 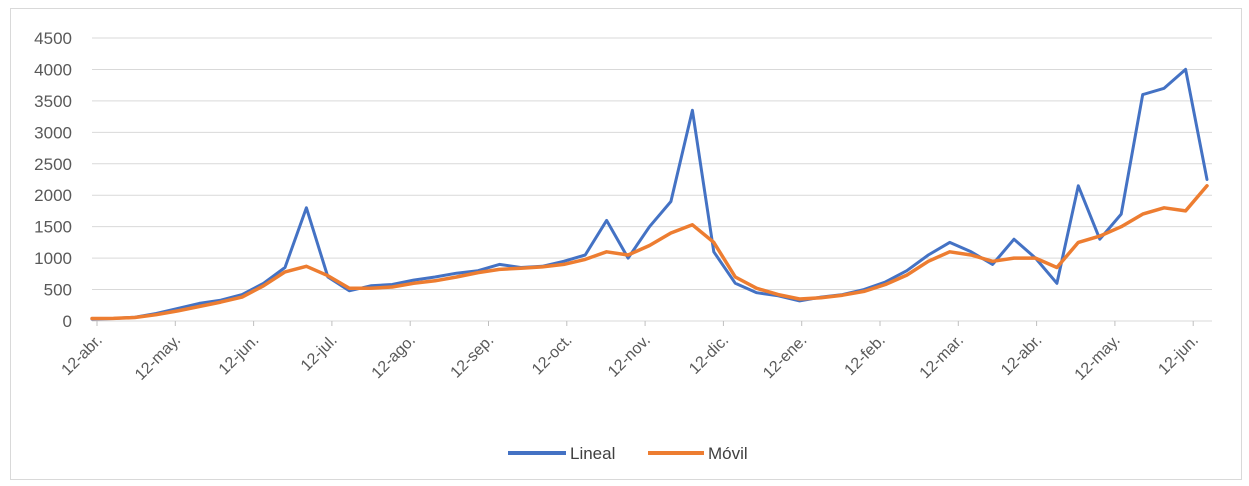 What do you see at coordinates (552, 355) in the screenshot?
I see `x-tick-label: 12-oct.` at bounding box center [552, 355].